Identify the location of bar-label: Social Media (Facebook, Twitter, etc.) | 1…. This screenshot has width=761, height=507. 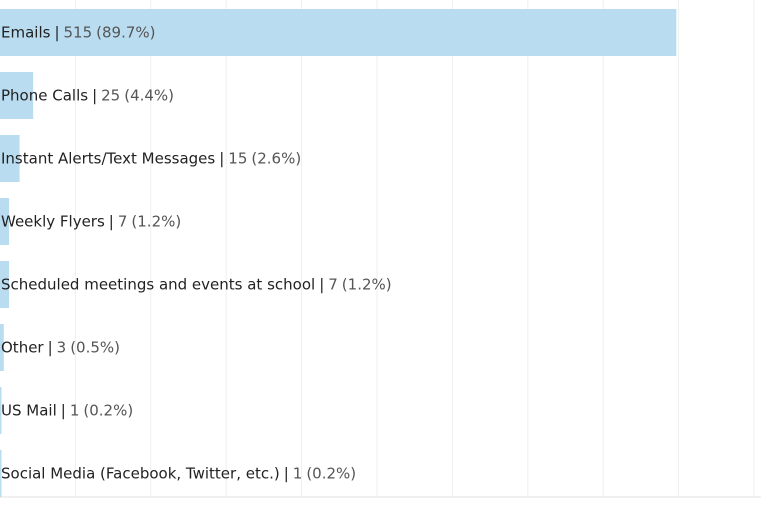
(178, 473).